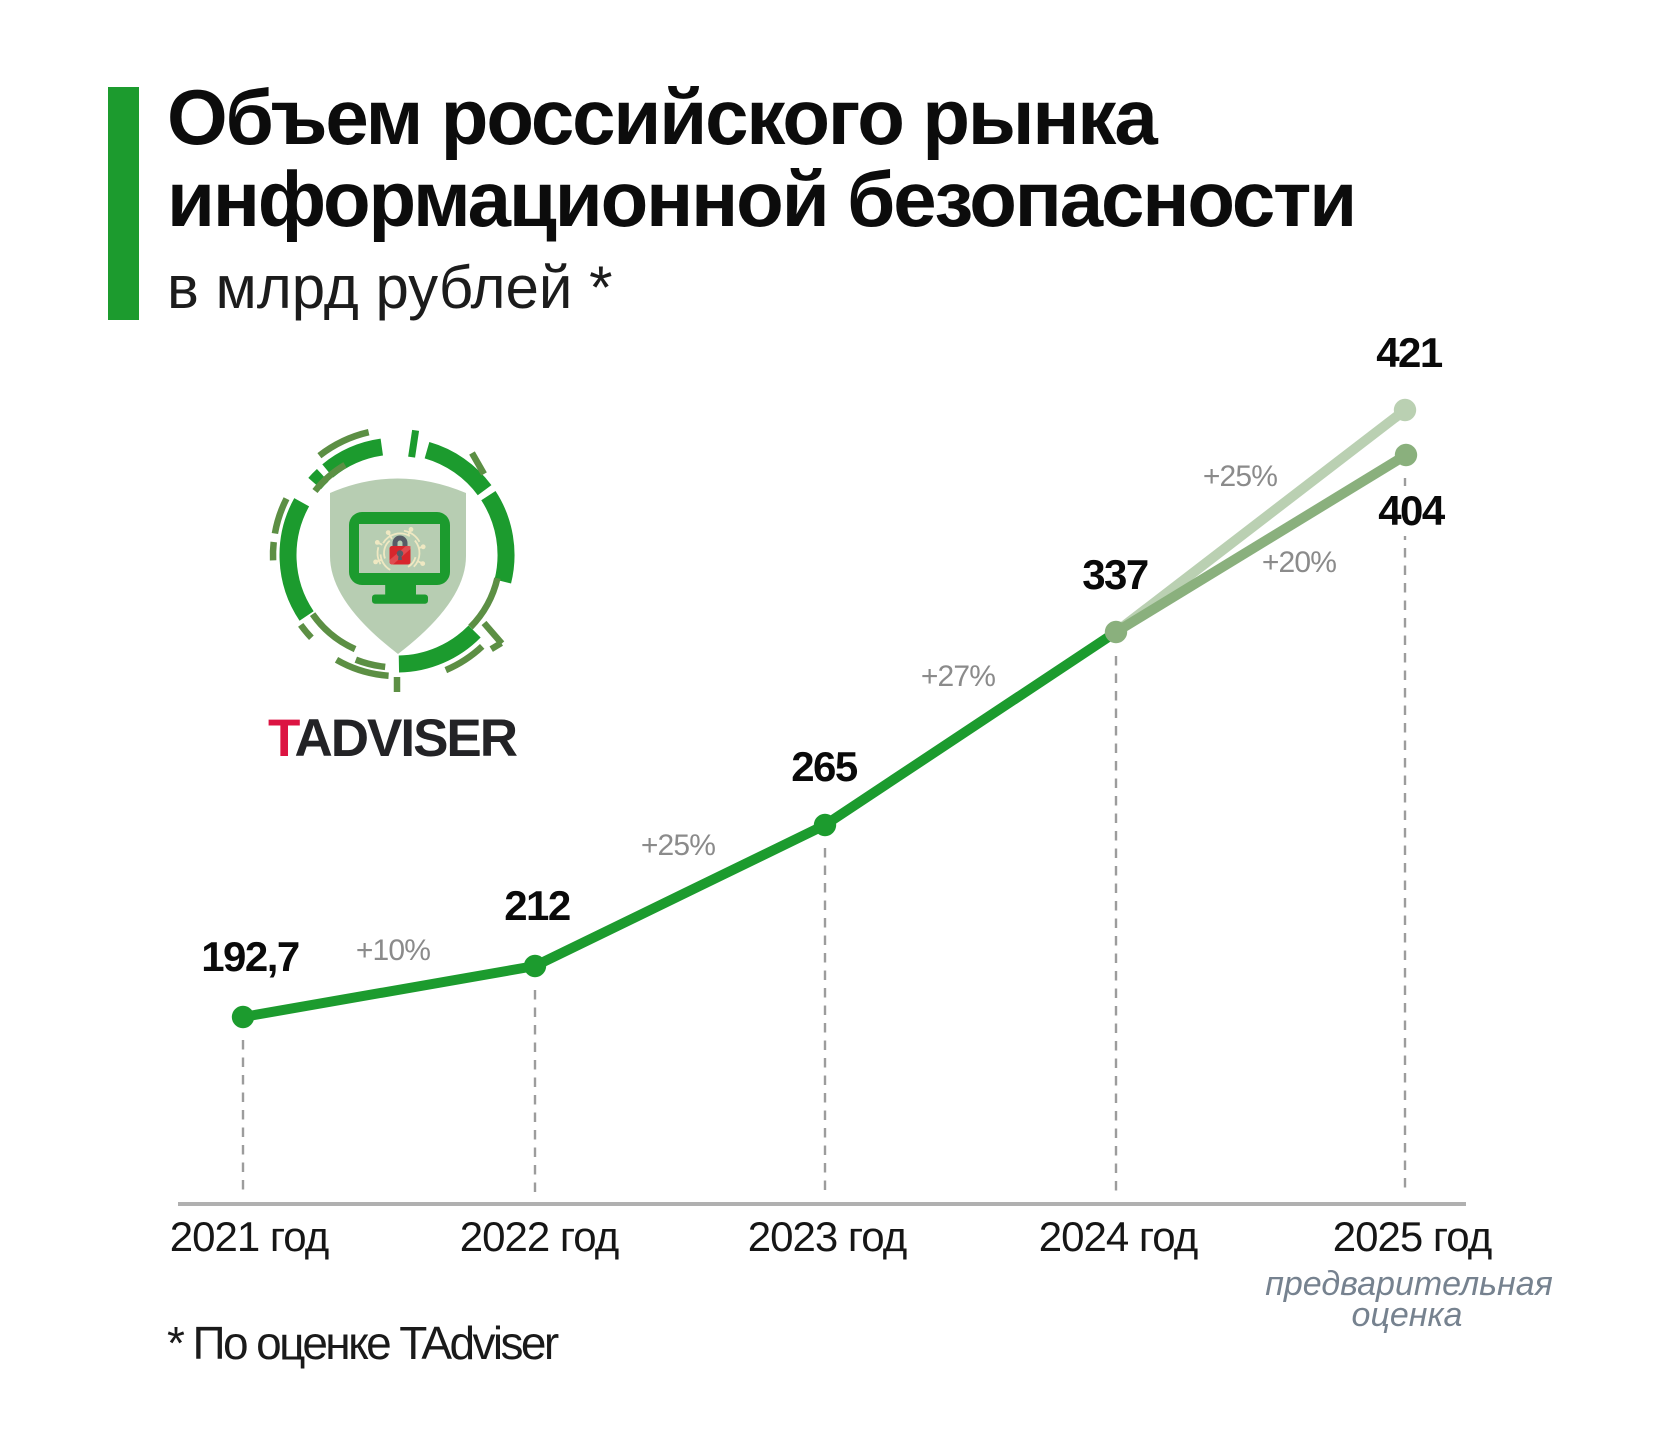 The height and width of the screenshot is (1450, 1680). Describe the element at coordinates (824, 766) in the screenshot. I see `svg-text: 265` at that location.